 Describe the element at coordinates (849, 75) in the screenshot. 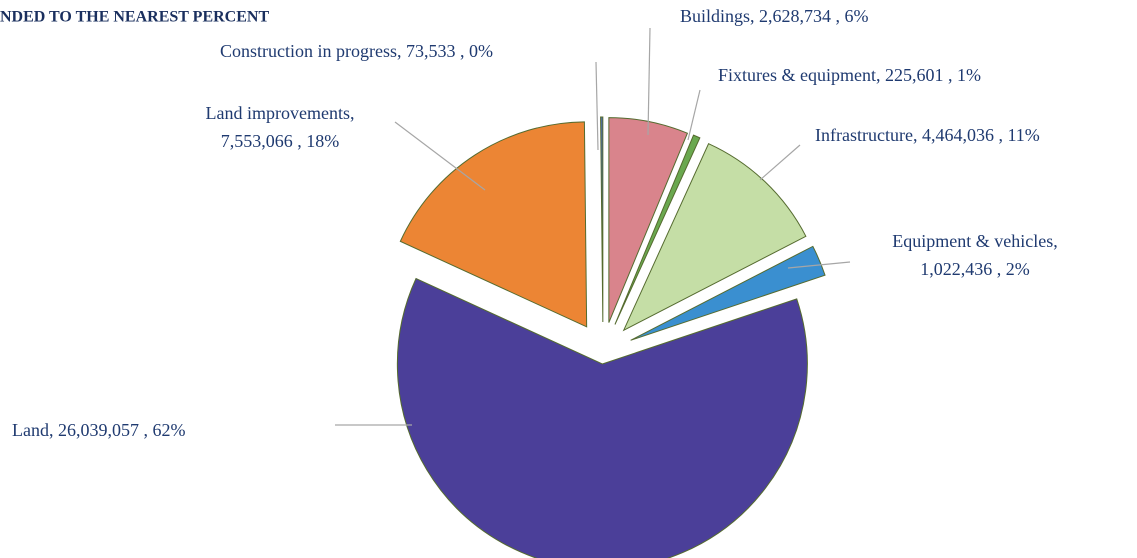

I see `slice-label: Fixtures & equipment, 225,601 , 1%` at that location.